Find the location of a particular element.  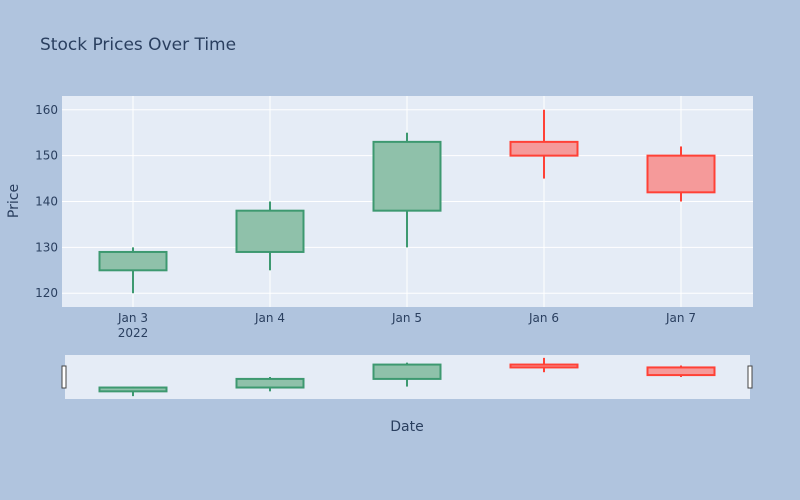

x-tick-label: Jan 6 is located at coordinates (543, 318).